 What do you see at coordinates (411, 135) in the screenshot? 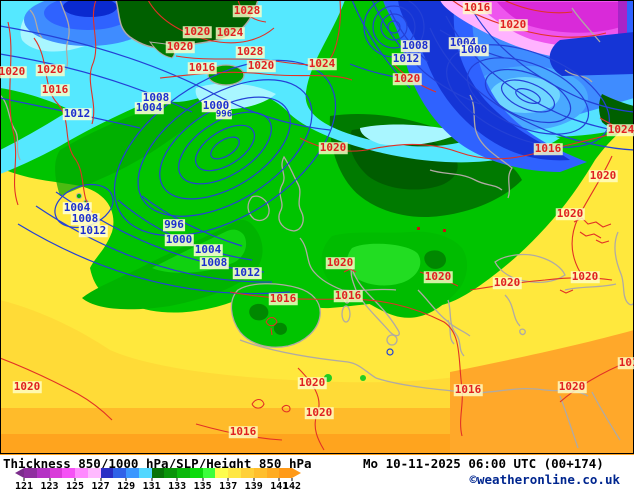
I see `region-pale-cyan-core3` at bounding box center [411, 135].